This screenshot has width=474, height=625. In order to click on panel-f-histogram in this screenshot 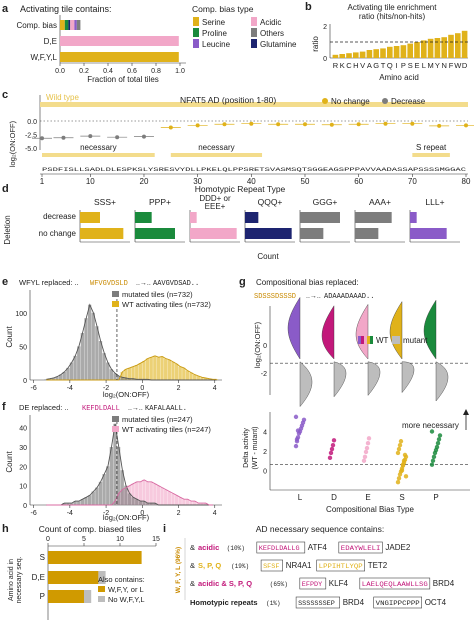, I will do `click(129, 461)`.